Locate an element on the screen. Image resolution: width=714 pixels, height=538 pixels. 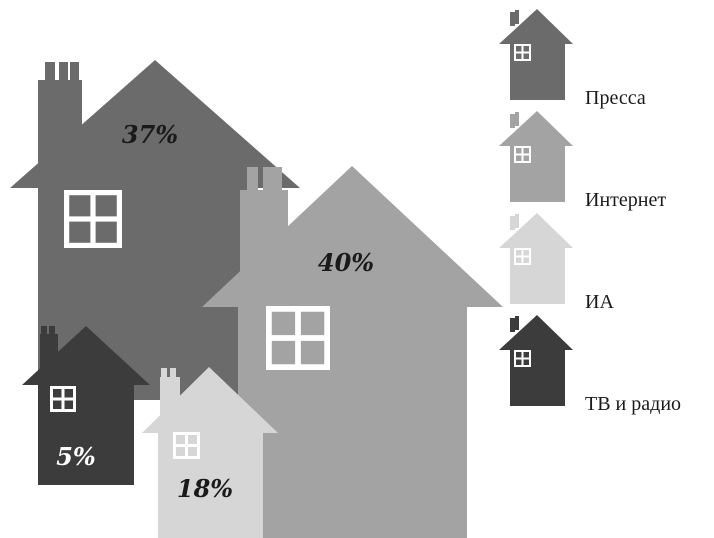
legend-label-pressa: Пресса is located at coordinates (615, 98).